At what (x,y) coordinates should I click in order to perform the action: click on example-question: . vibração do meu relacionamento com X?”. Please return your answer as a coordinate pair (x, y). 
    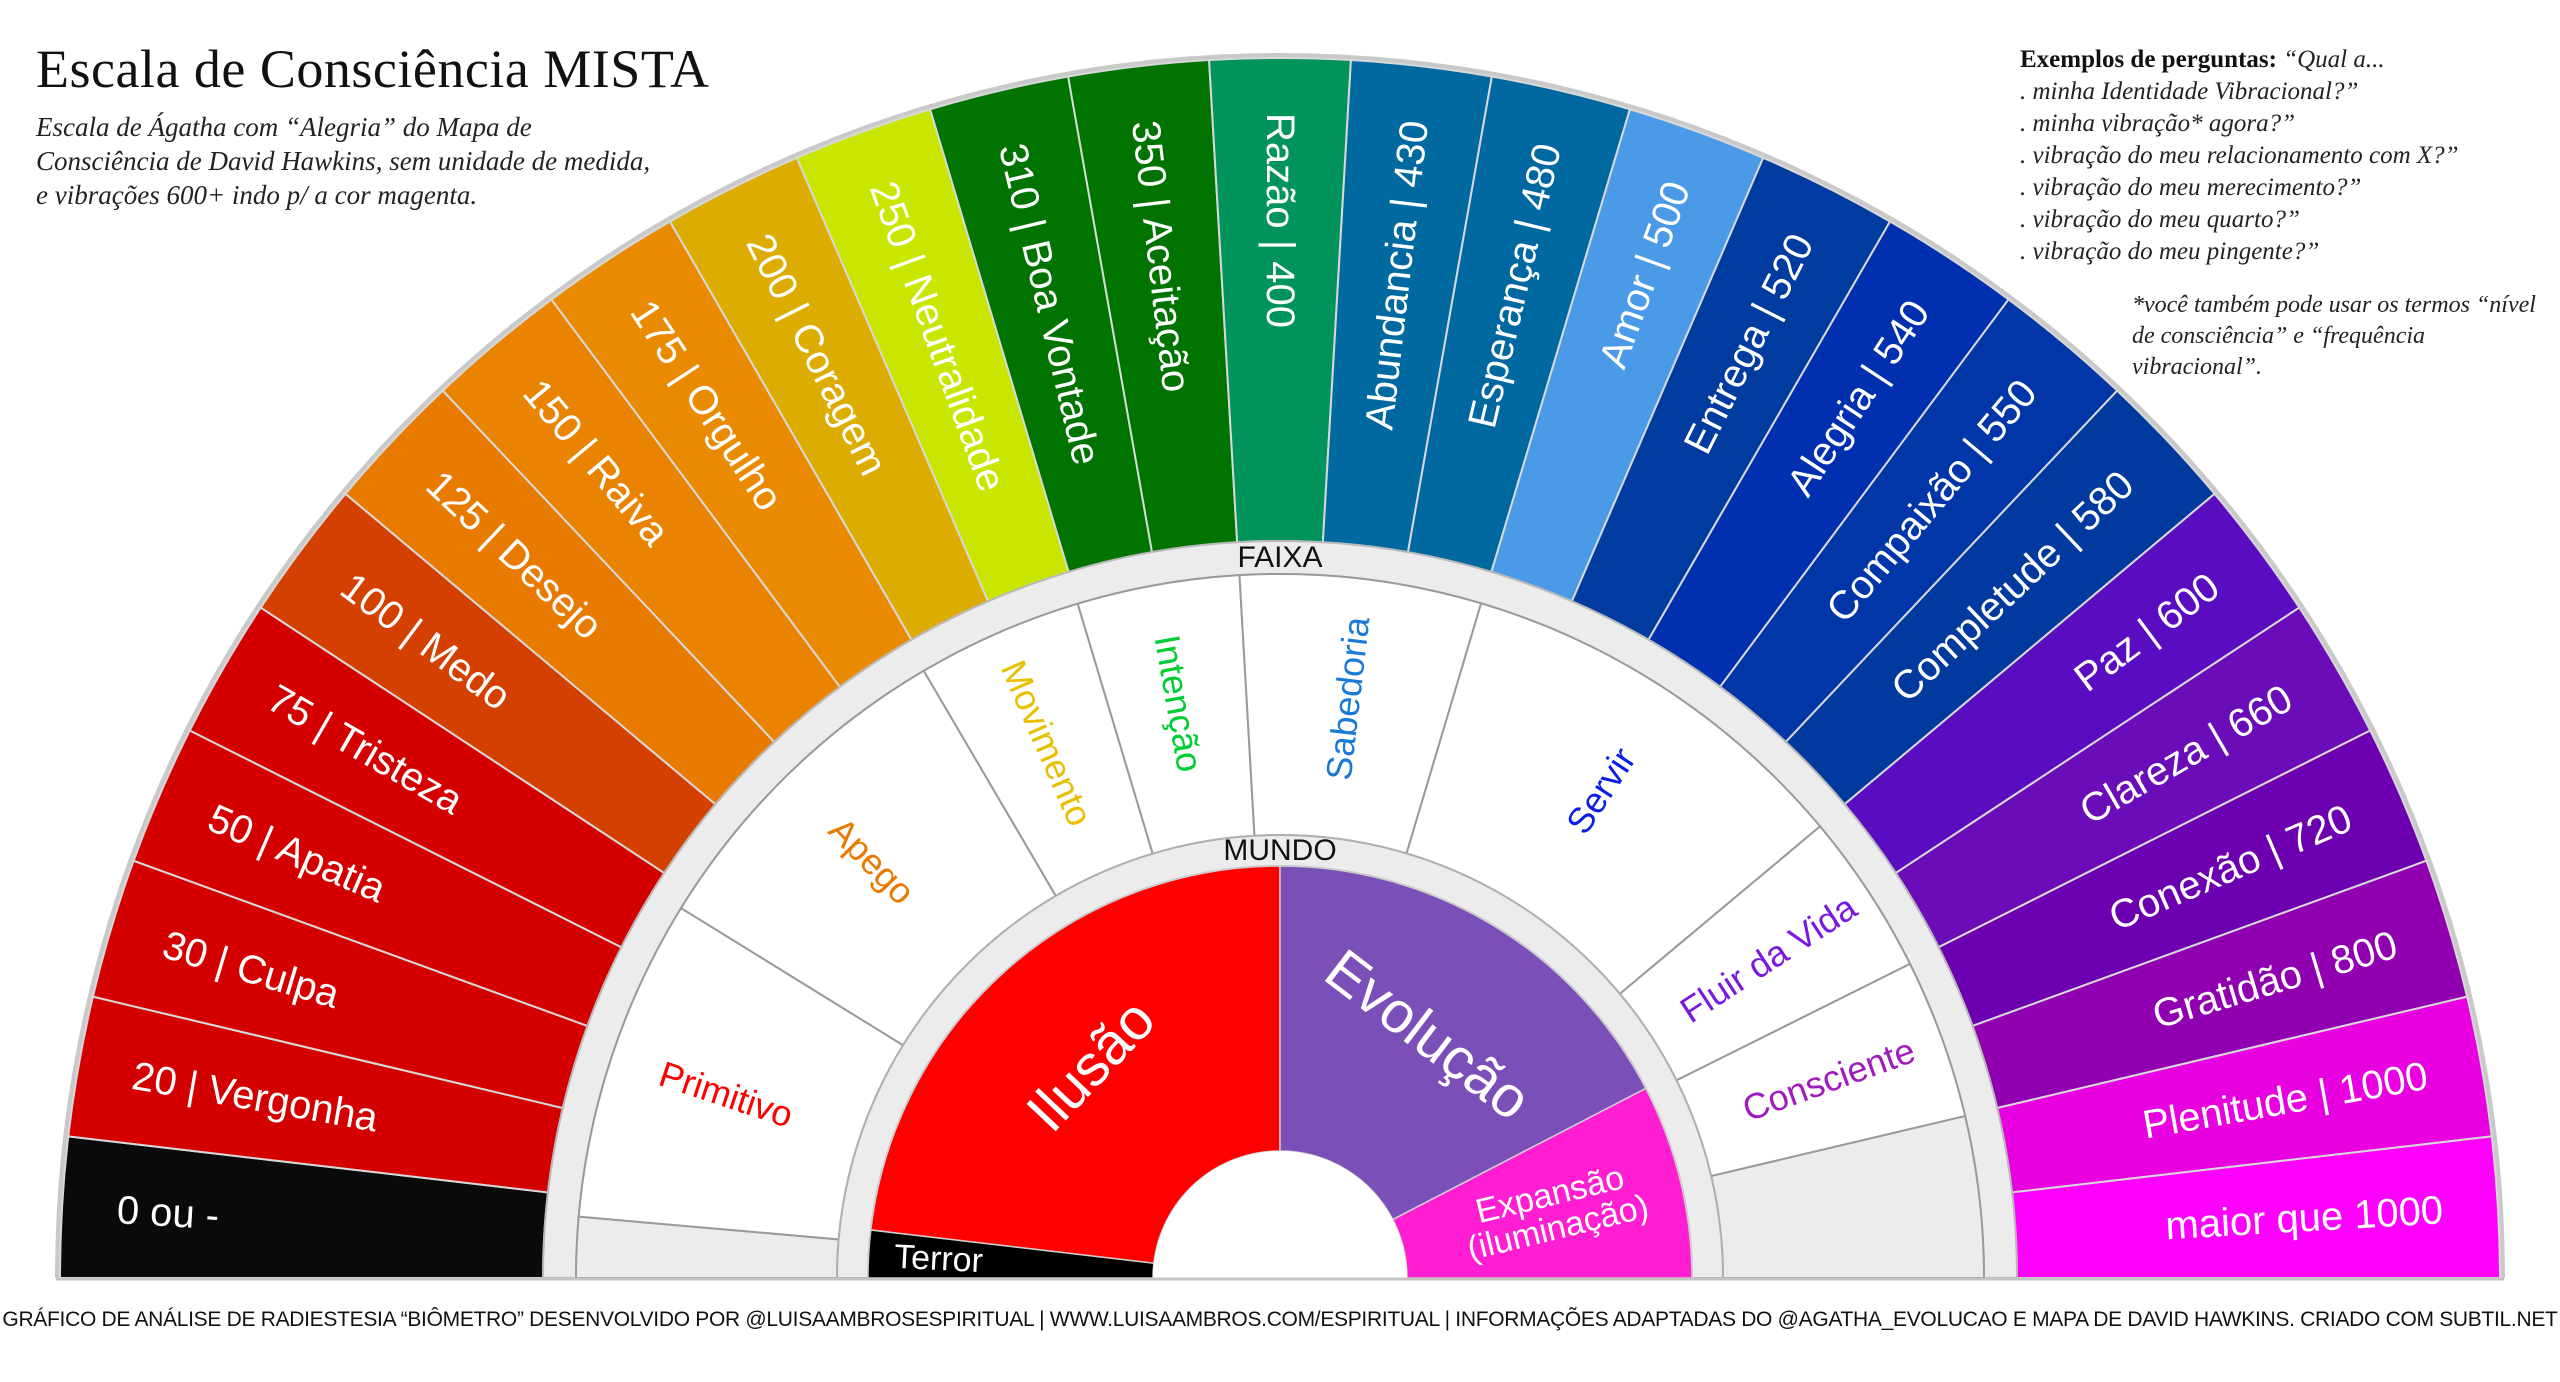
    Looking at the image, I should click on (2239, 155).